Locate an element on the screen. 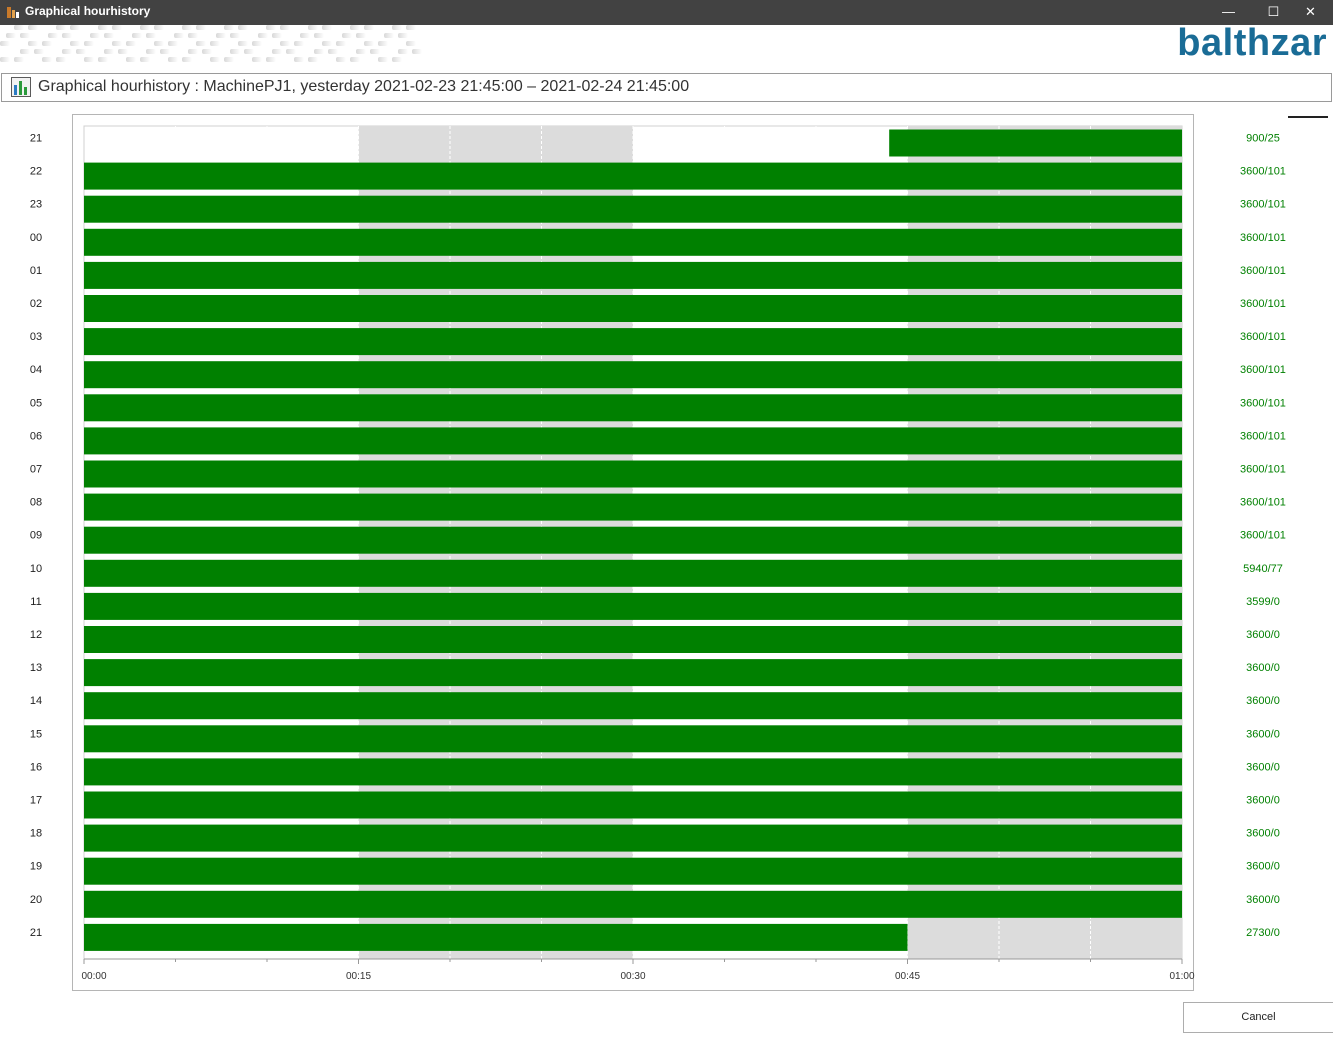 This screenshot has width=1333, height=1037. app-icon is located at coordinates (13, 12).